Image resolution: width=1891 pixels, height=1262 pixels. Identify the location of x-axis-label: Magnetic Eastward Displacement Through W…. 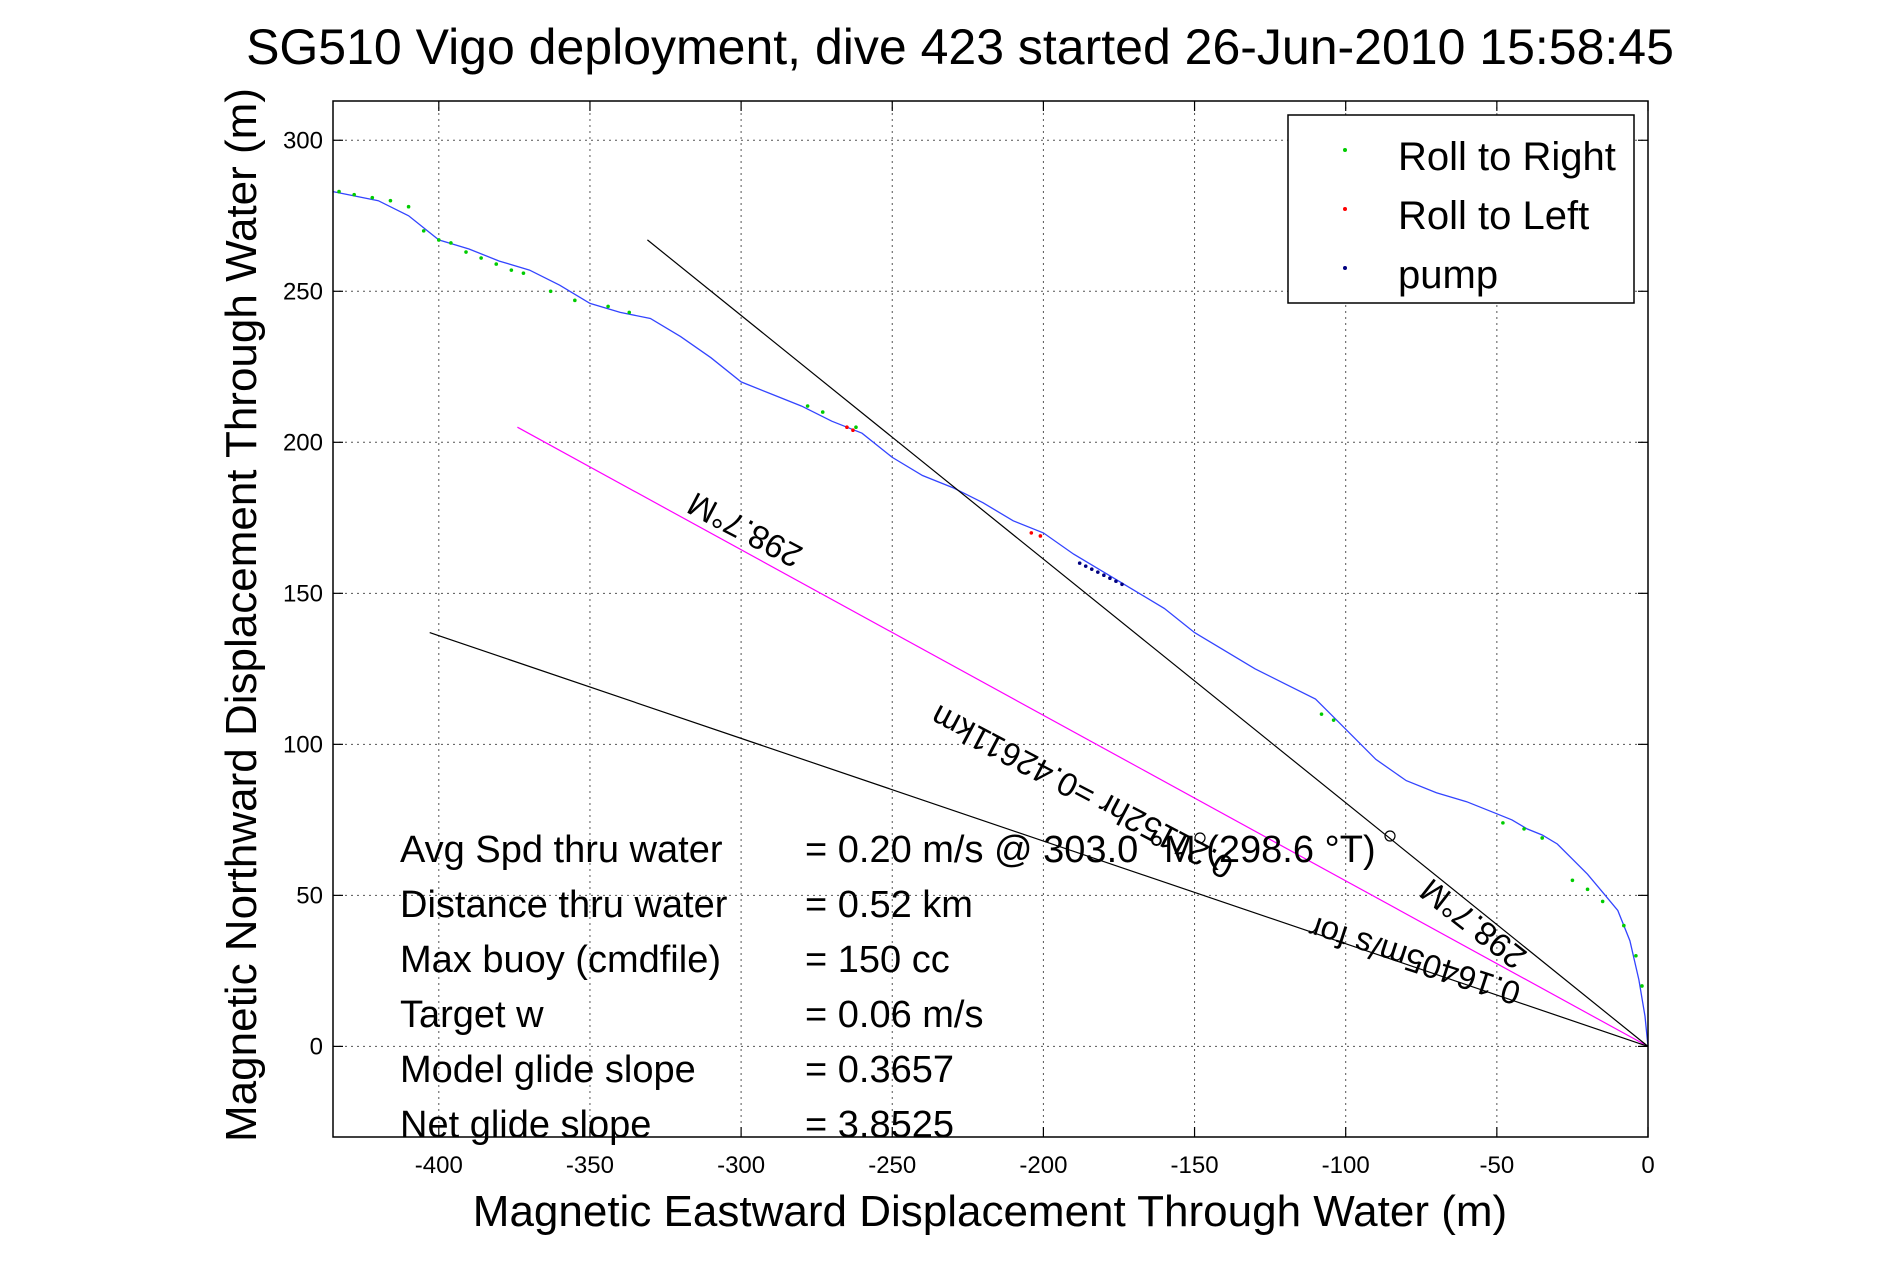
(990, 1211).